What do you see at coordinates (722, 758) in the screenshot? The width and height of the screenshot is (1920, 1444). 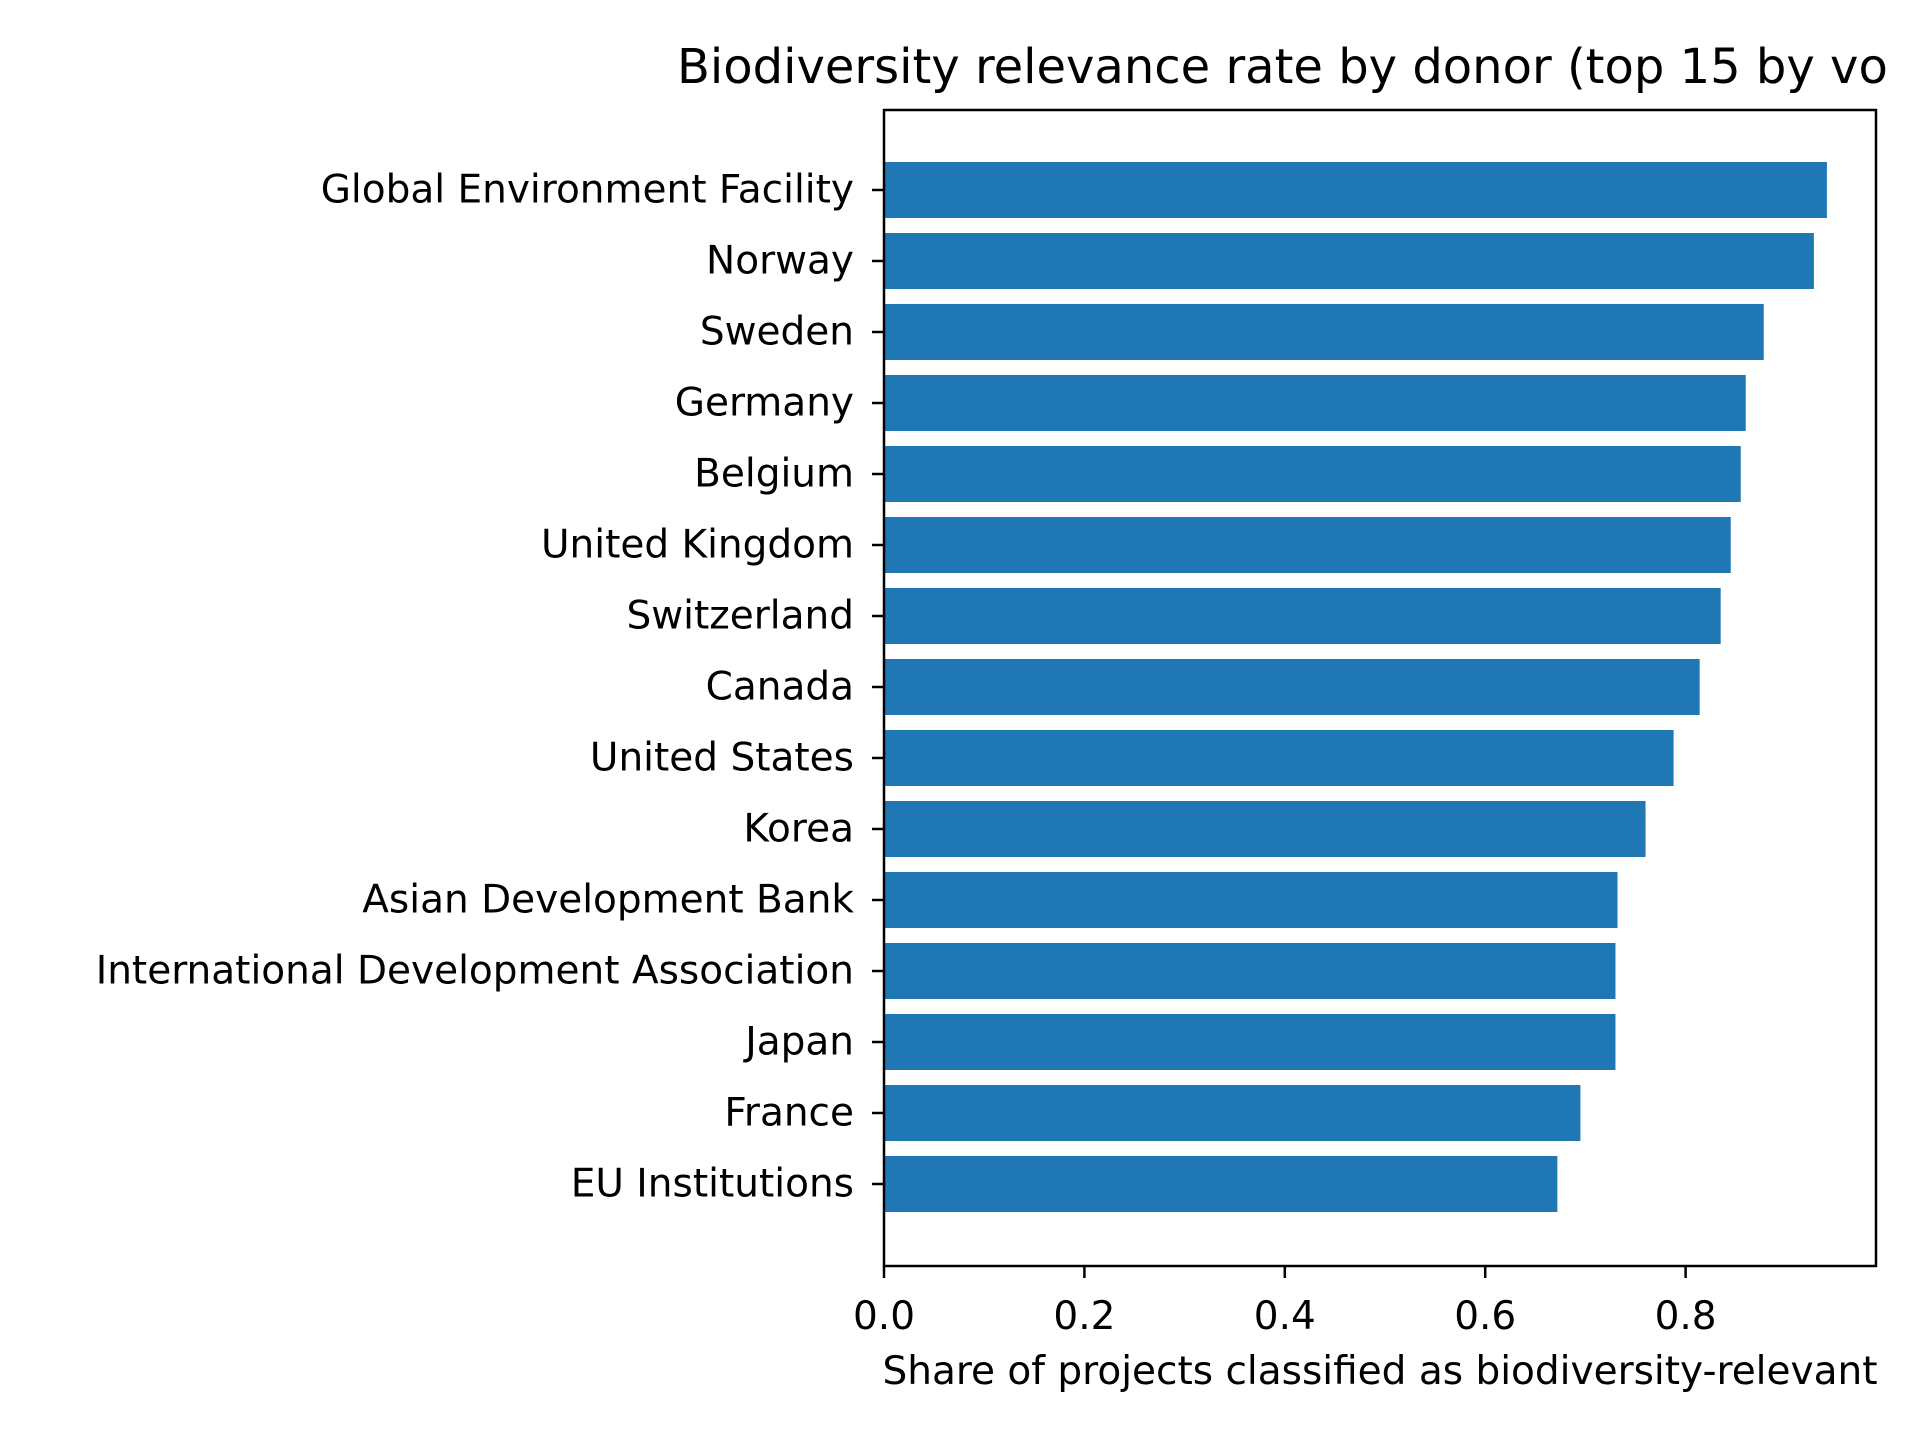 I see `y-tick-label: United States` at bounding box center [722, 758].